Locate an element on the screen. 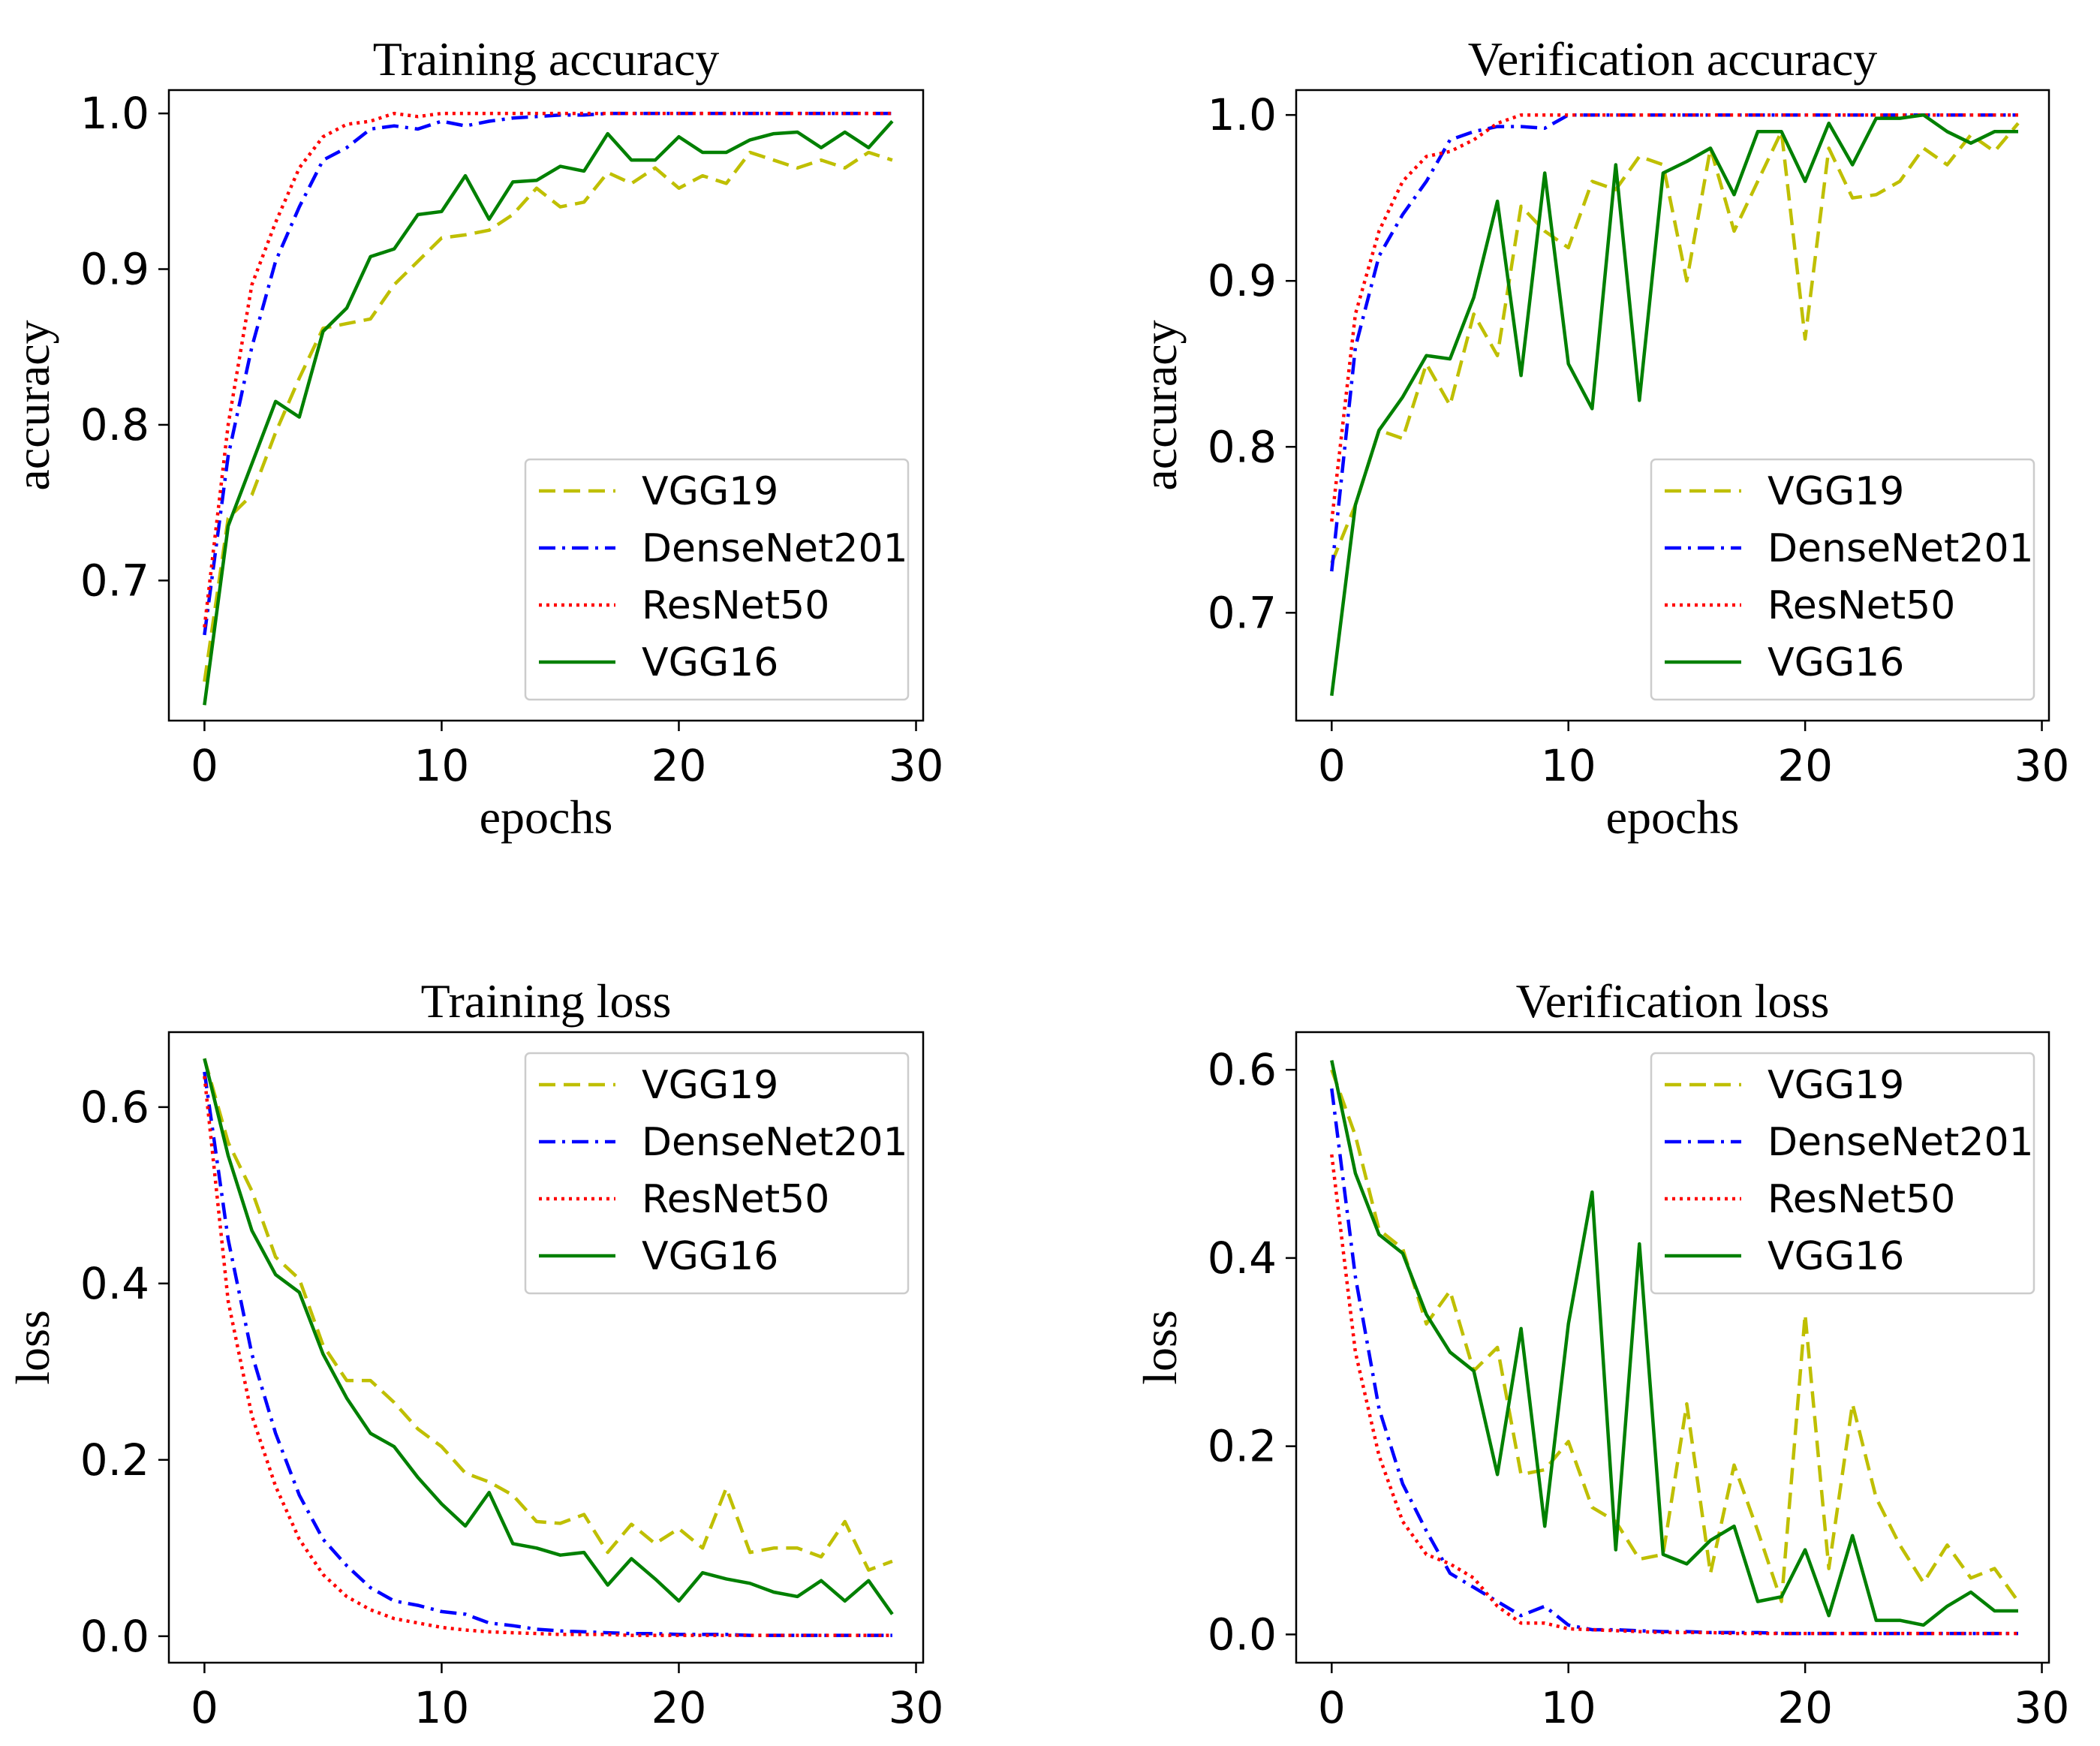 The width and height of the screenshot is (2100, 1746). chart-title: Verification loss is located at coordinates (1673, 1001).